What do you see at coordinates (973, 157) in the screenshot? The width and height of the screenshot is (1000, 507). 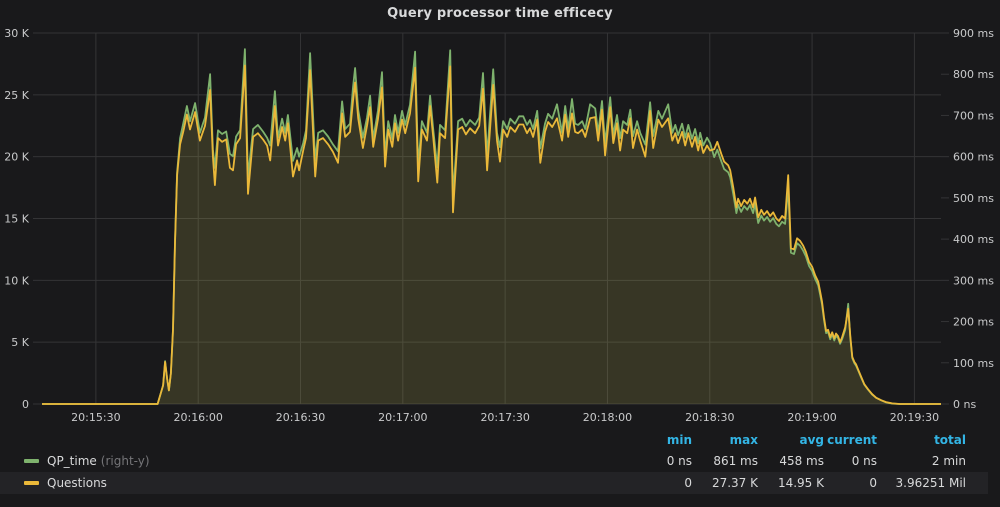 I see `y-right-tick-label: 600 ms` at bounding box center [973, 157].